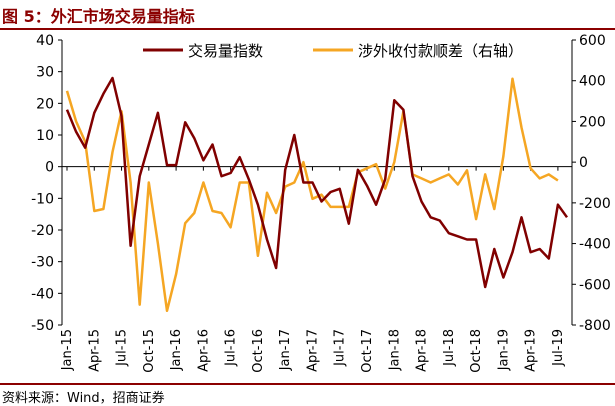 The width and height of the screenshot is (615, 406). Describe the element at coordinates (176, 350) in the screenshot. I see `x-tick-label: Jan-16` at that location.